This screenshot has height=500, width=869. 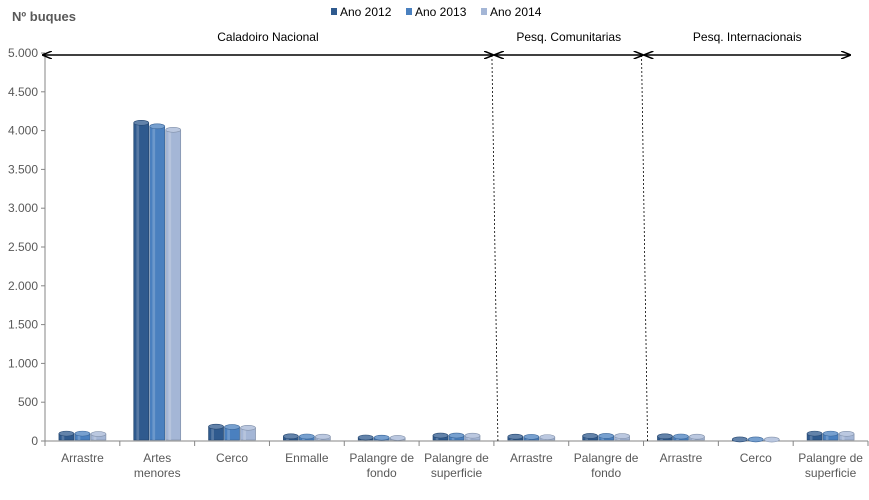 I want to click on y-tick-label: 4.500, so click(x=23, y=92).